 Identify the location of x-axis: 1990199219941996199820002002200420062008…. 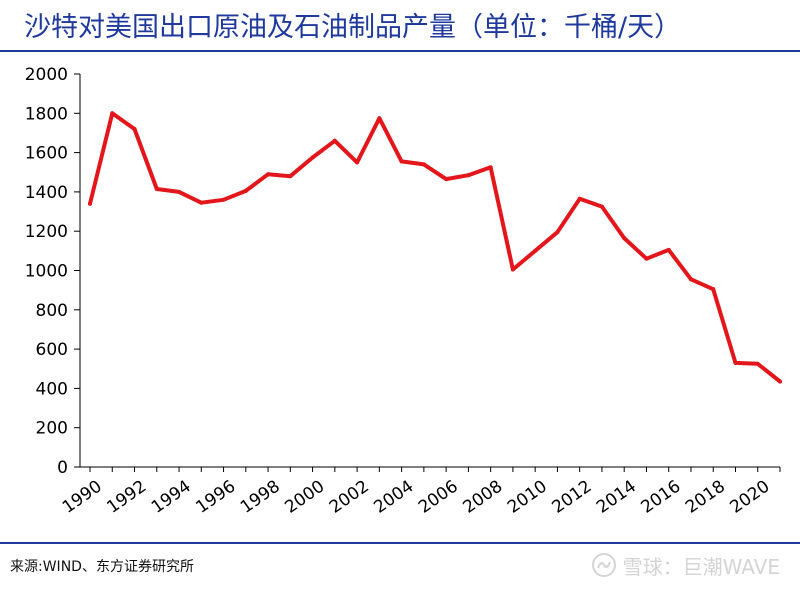
(420, 492).